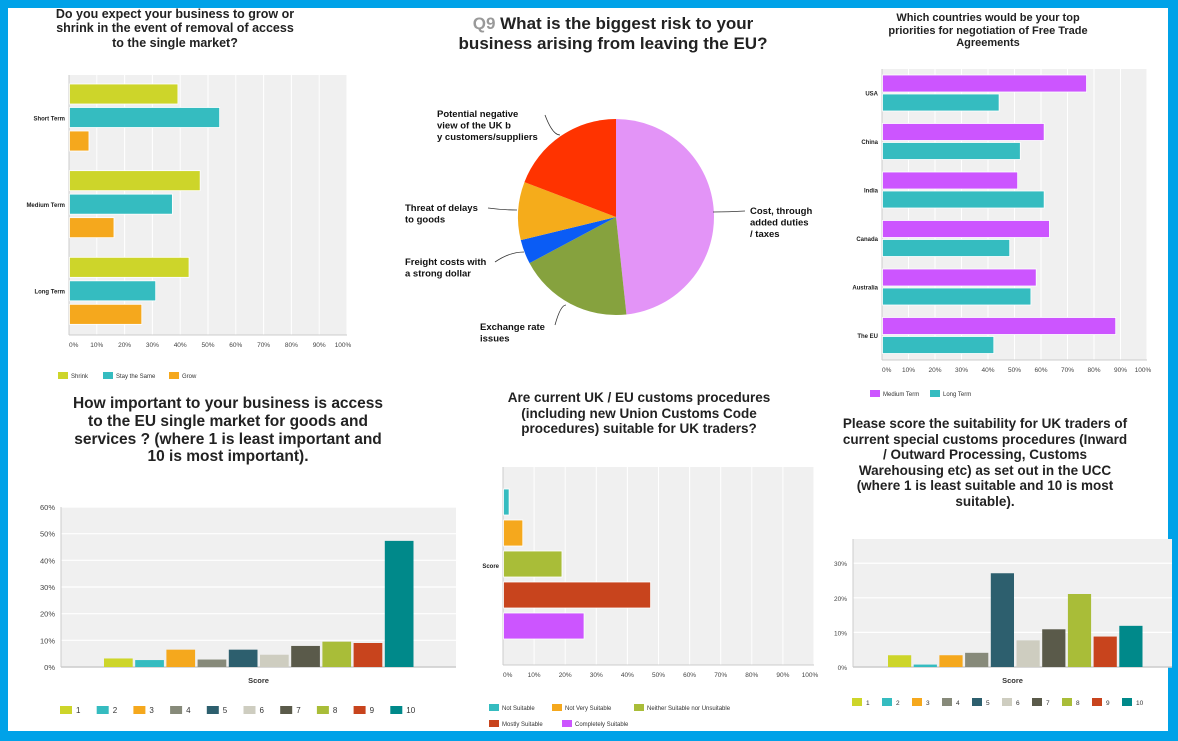 Image resolution: width=1178 pixels, height=741 pixels. I want to click on pie-label-line: added duties, so click(779, 223).